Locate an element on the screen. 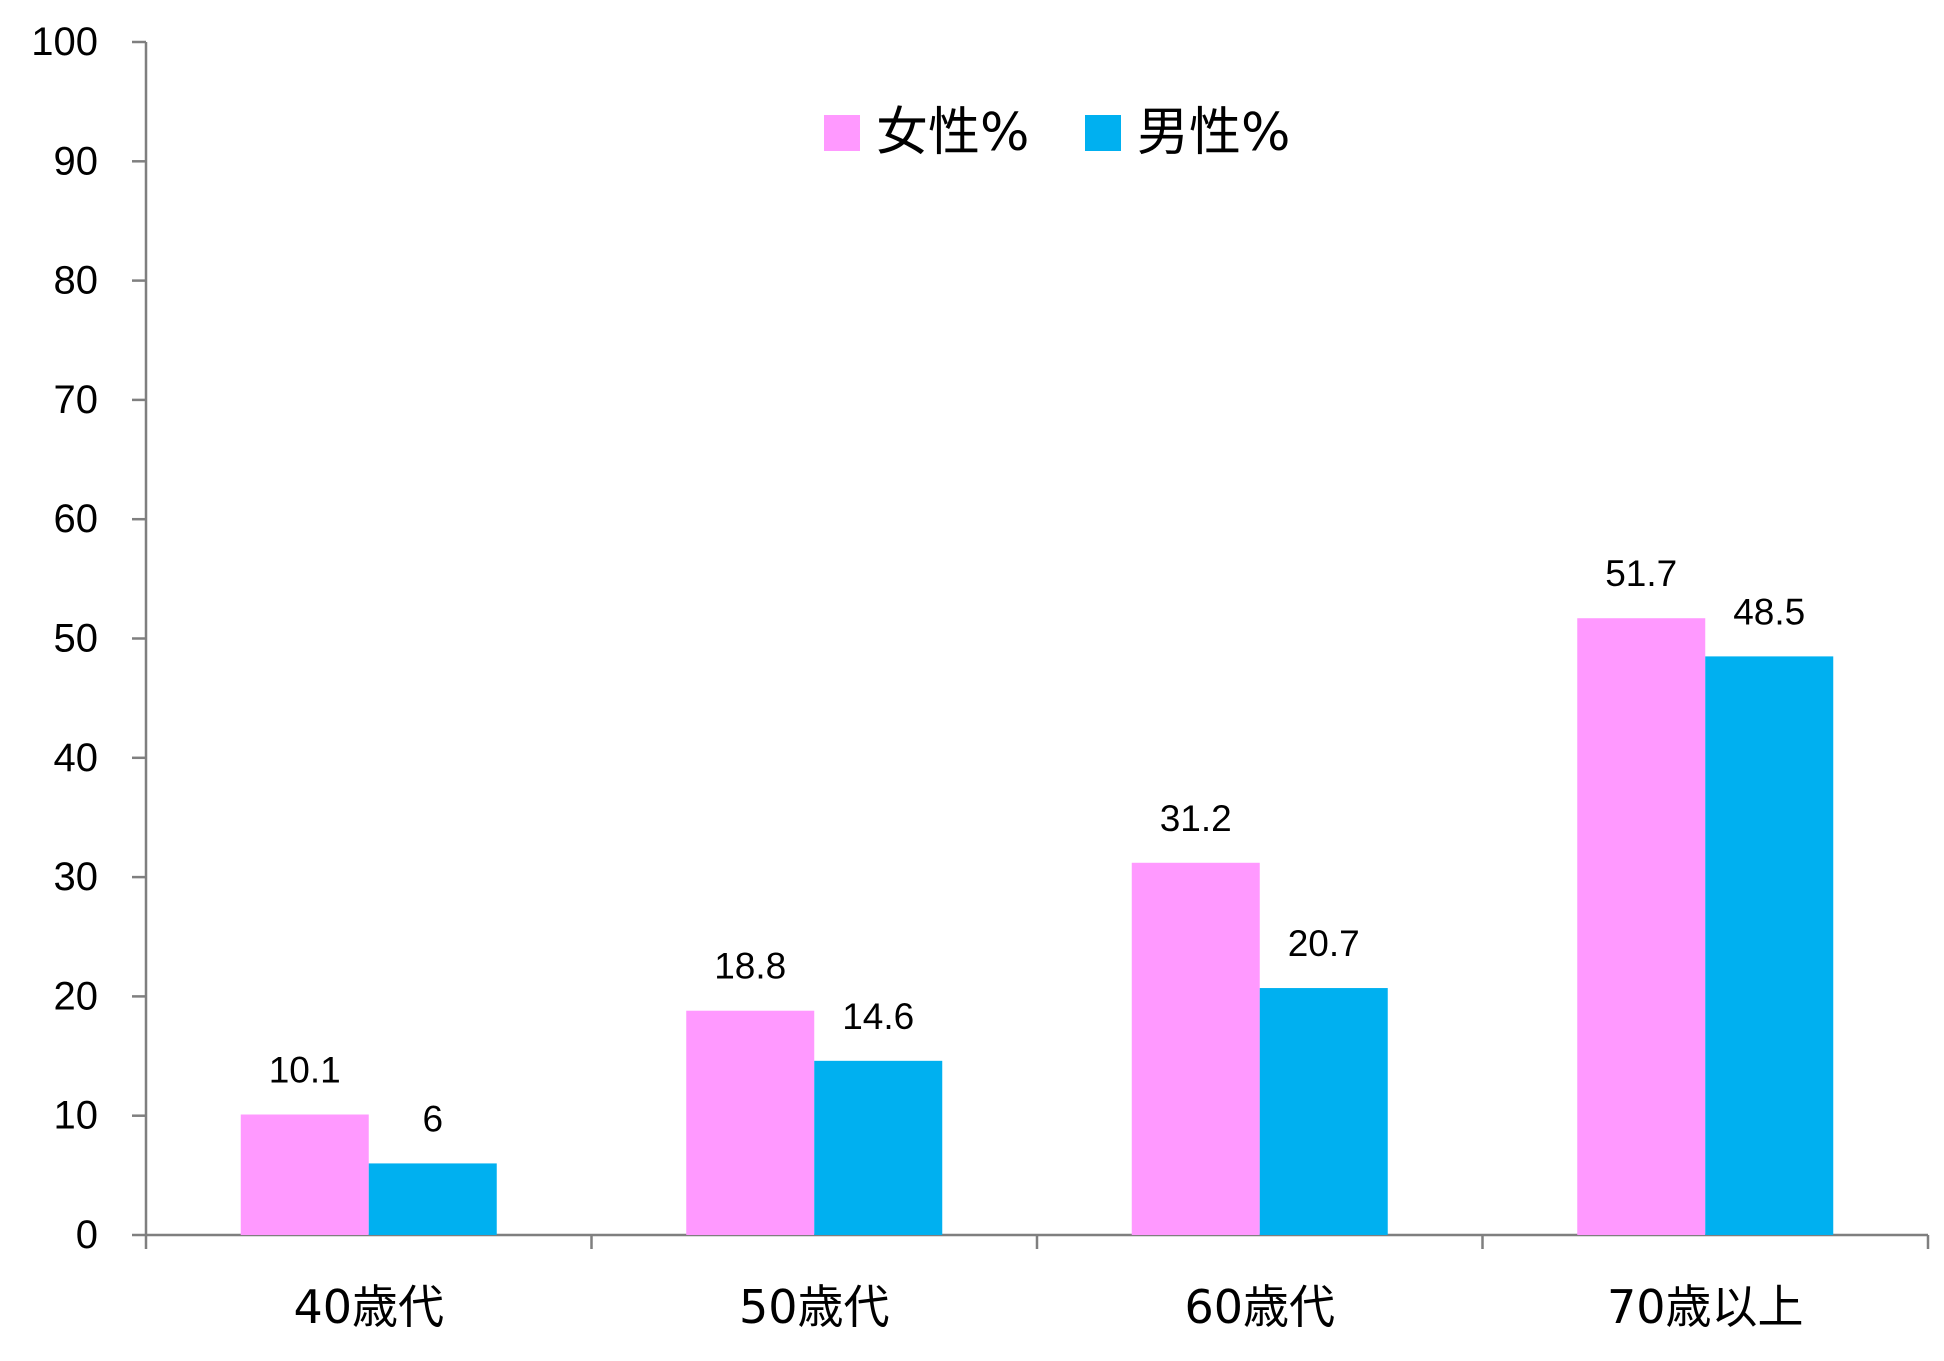  y-tick-label: 70 is located at coordinates (76, 400).